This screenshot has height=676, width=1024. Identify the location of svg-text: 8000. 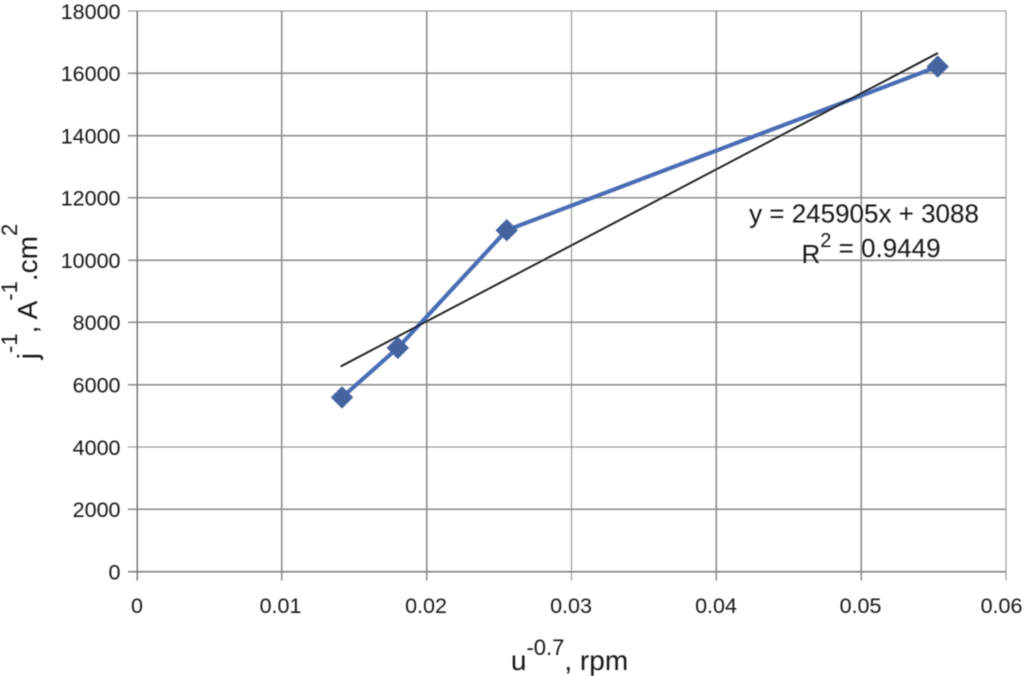
(97, 323).